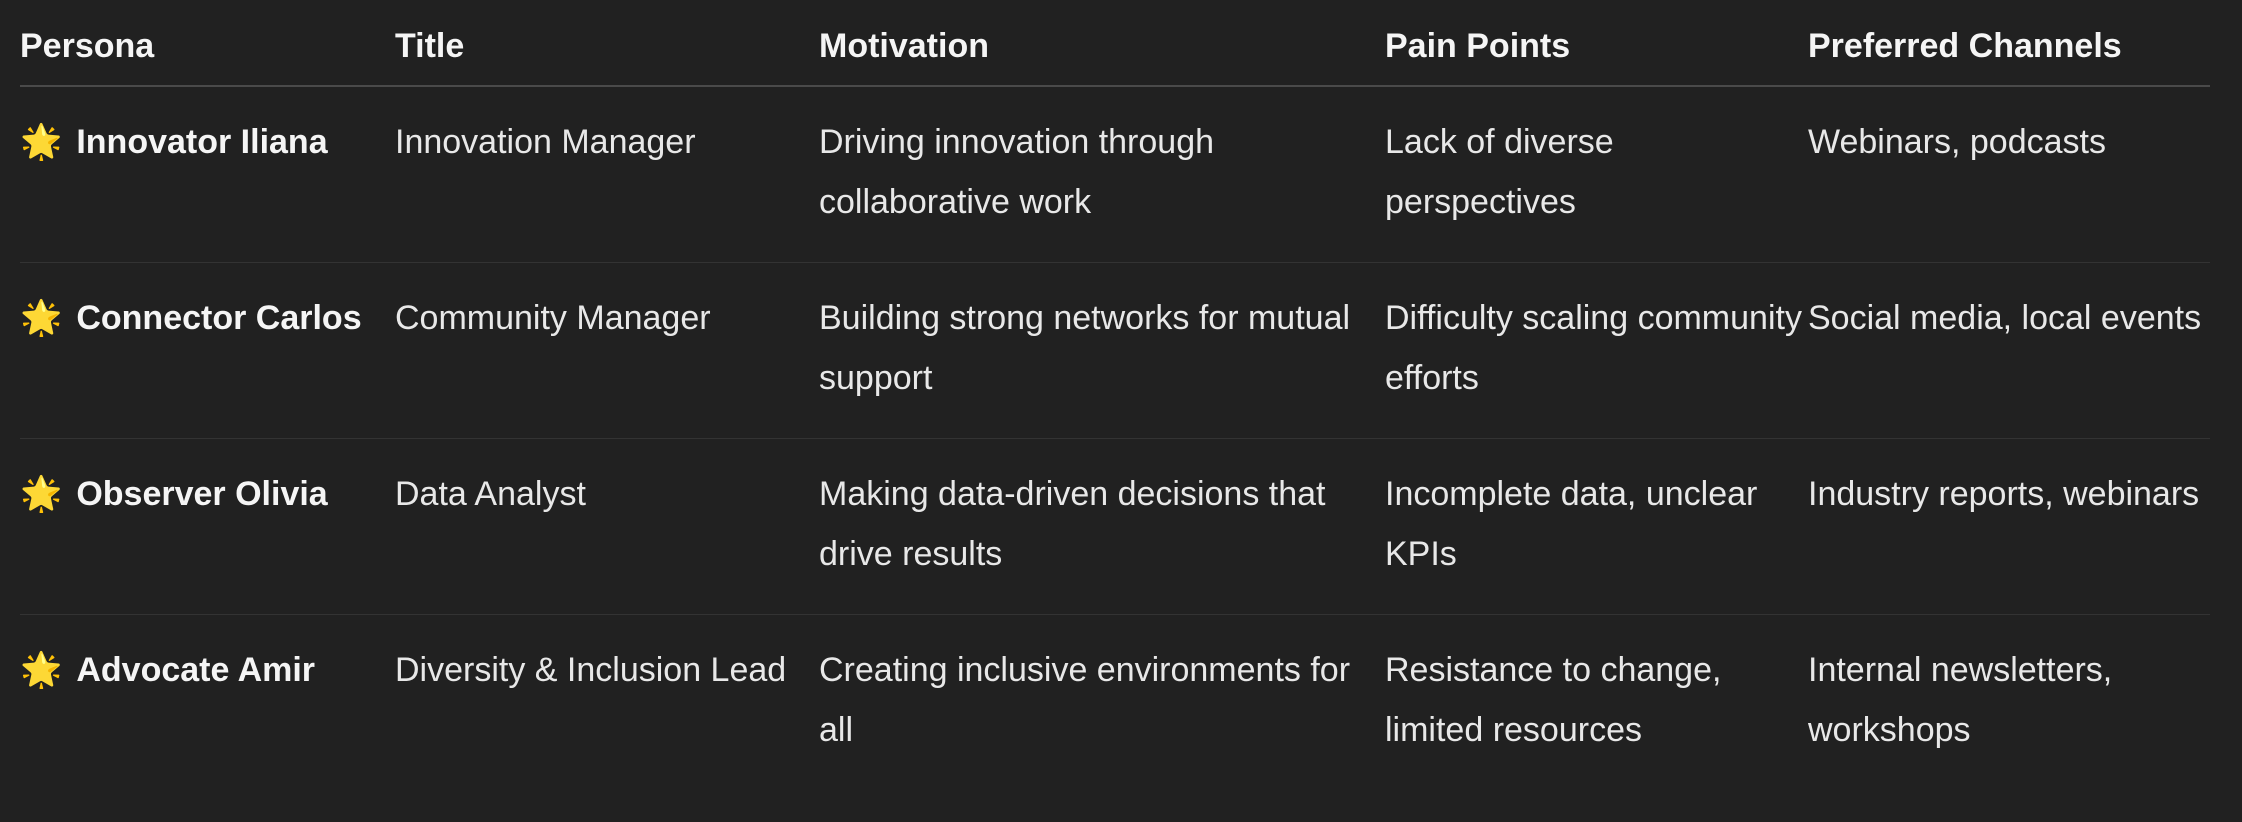  What do you see at coordinates (607, 43) in the screenshot?
I see `header-title: Title` at bounding box center [607, 43].